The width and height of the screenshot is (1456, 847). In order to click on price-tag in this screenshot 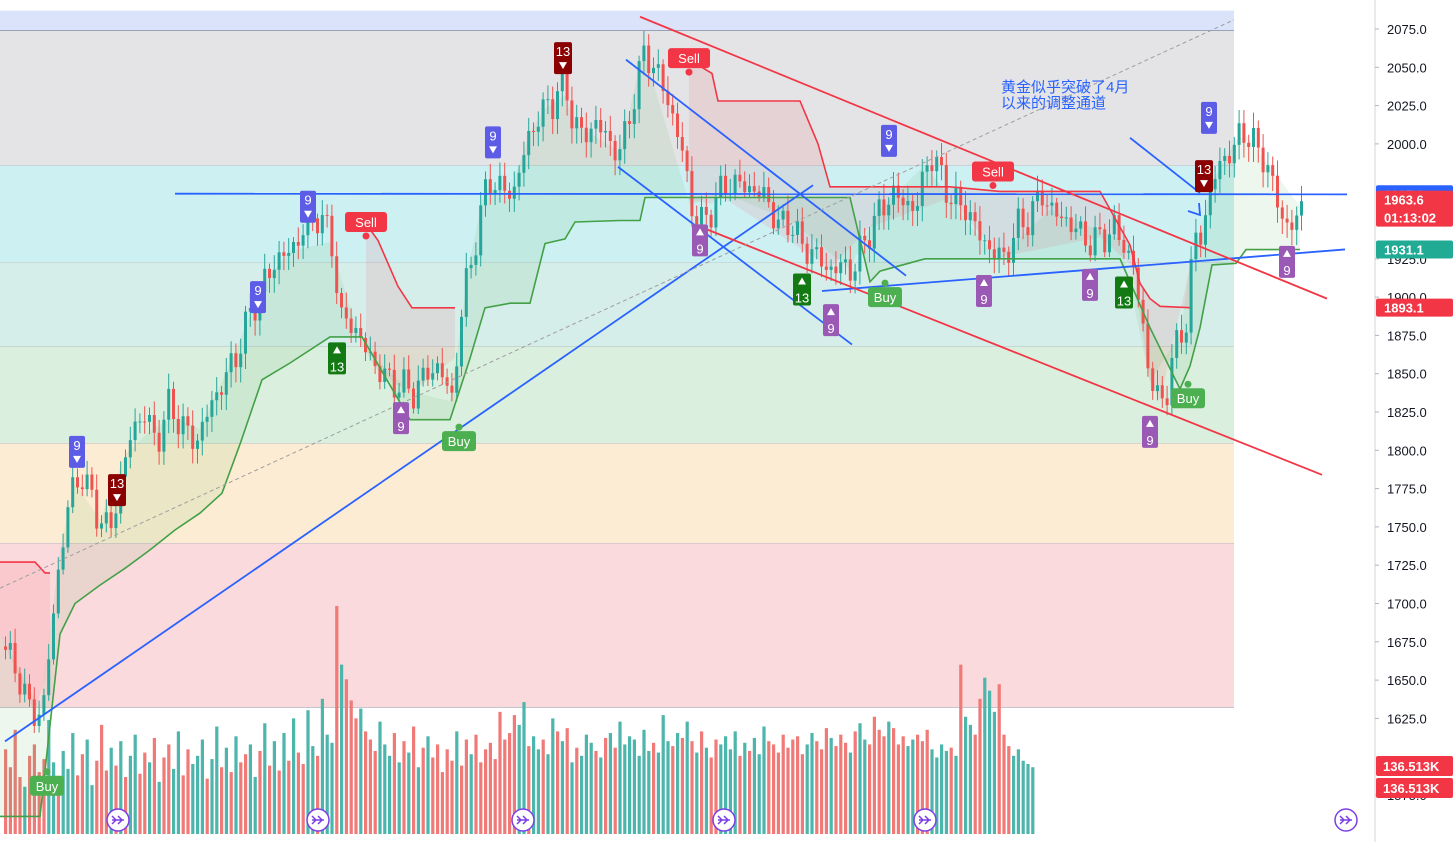, I will do `click(1414, 249)`.